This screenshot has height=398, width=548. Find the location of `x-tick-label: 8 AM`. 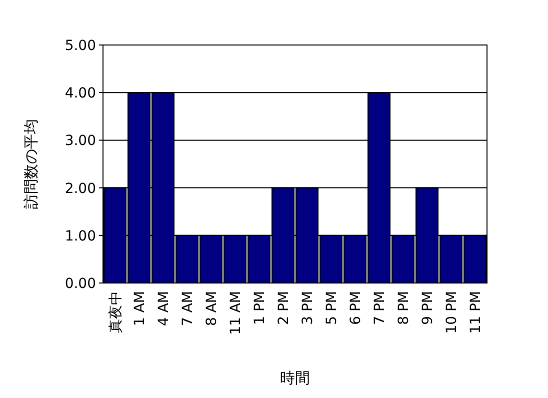

x-tick-label: 8 AM is located at coordinates (212, 308).